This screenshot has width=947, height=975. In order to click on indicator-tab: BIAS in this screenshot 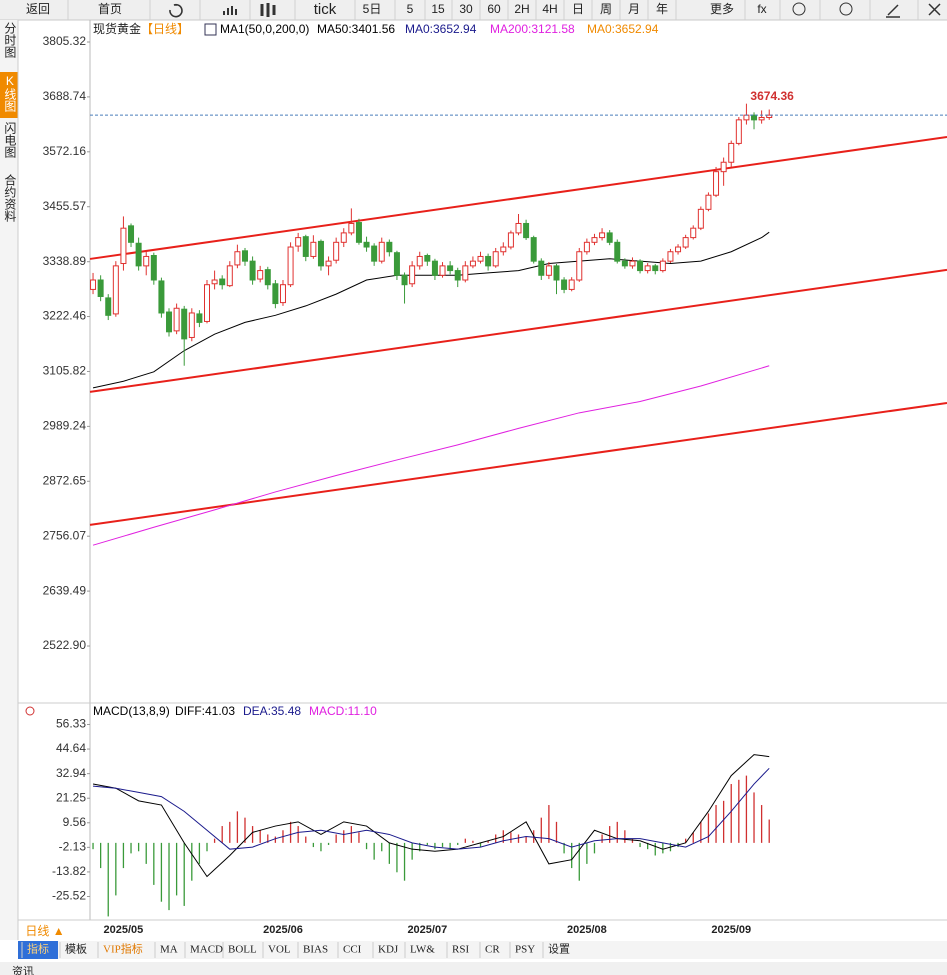, I will do `click(315, 950)`.